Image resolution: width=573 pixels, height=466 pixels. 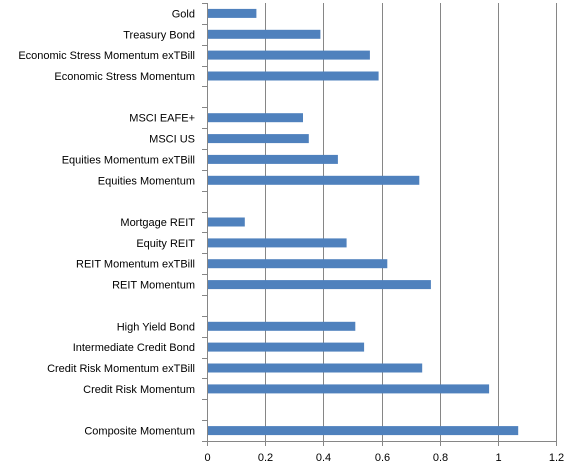 What do you see at coordinates (106, 56) in the screenshot?
I see `category-label: Economic Stress Momentum exTBill` at bounding box center [106, 56].